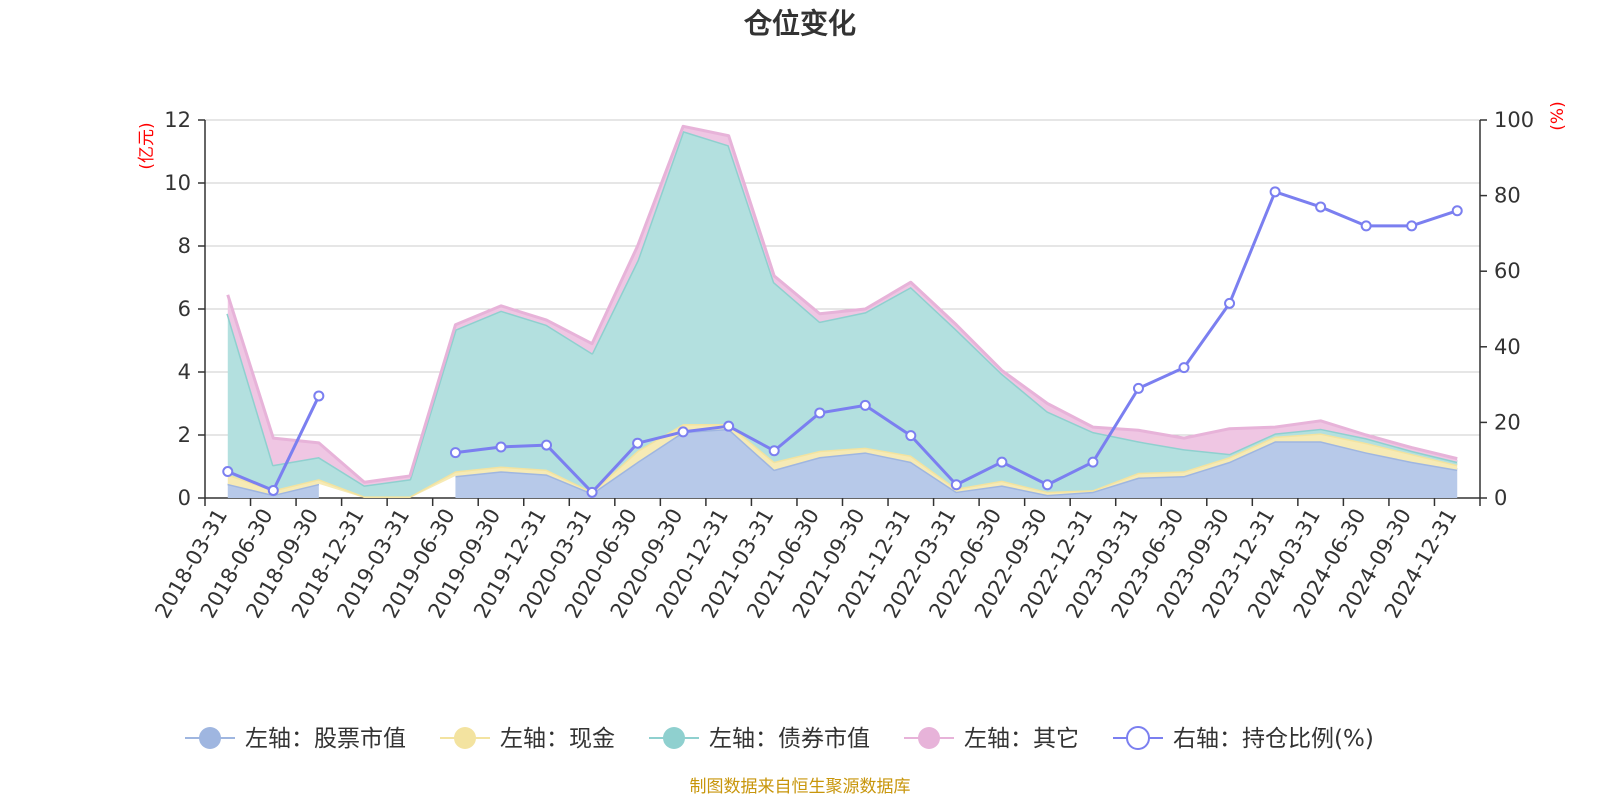 This screenshot has width=1600, height=800. What do you see at coordinates (177, 183) in the screenshot?
I see `left-axis-tick-label: 10` at bounding box center [177, 183].